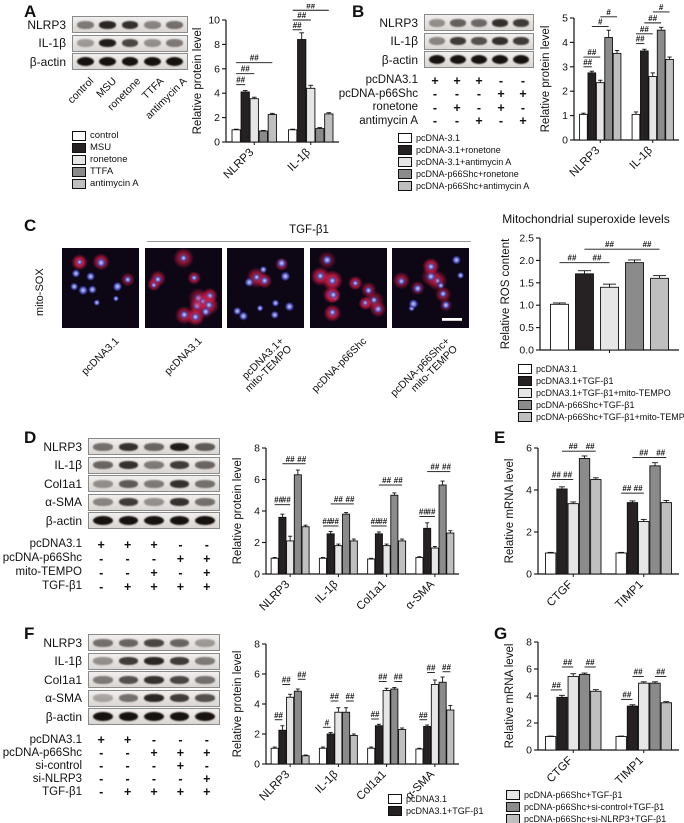  I want to click on svg-text: 10, so click(214, 21).